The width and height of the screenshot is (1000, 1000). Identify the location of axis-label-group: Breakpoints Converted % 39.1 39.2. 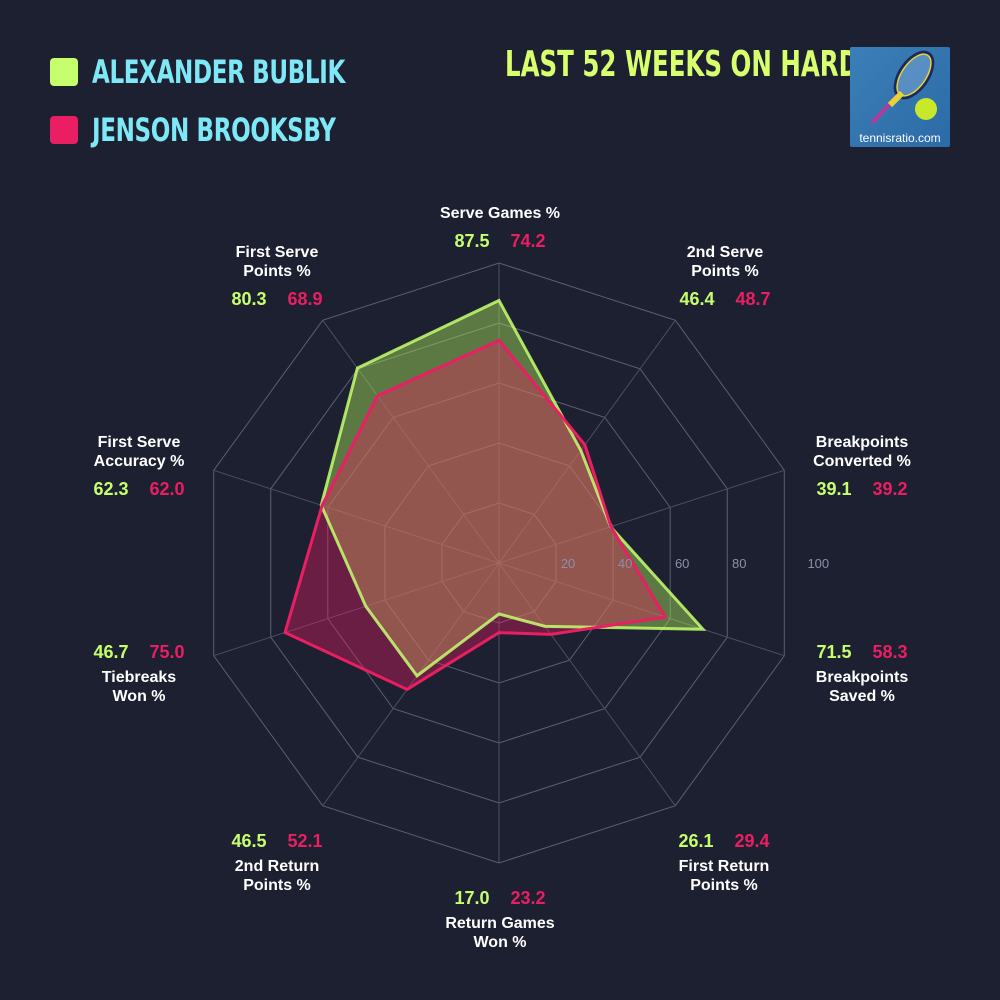
(862, 466).